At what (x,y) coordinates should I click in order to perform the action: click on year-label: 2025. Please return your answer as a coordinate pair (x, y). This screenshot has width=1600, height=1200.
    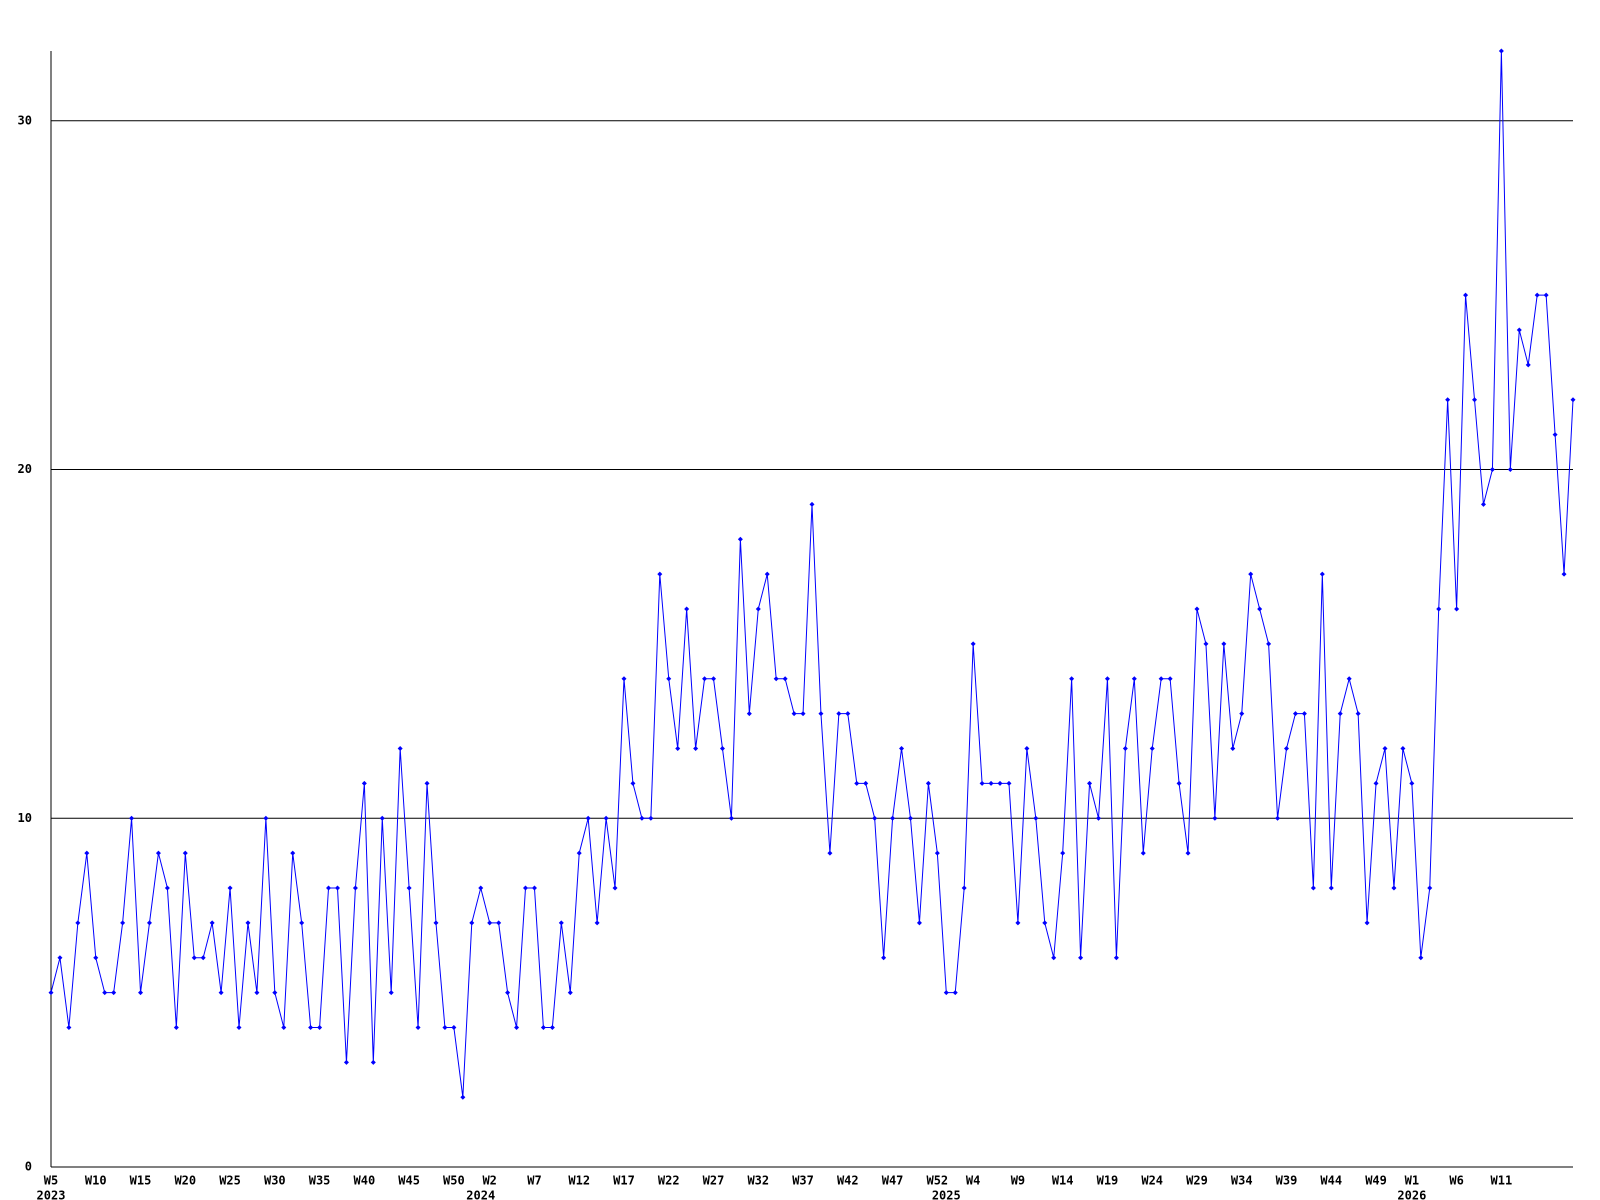
    Looking at the image, I should click on (946, 1194).